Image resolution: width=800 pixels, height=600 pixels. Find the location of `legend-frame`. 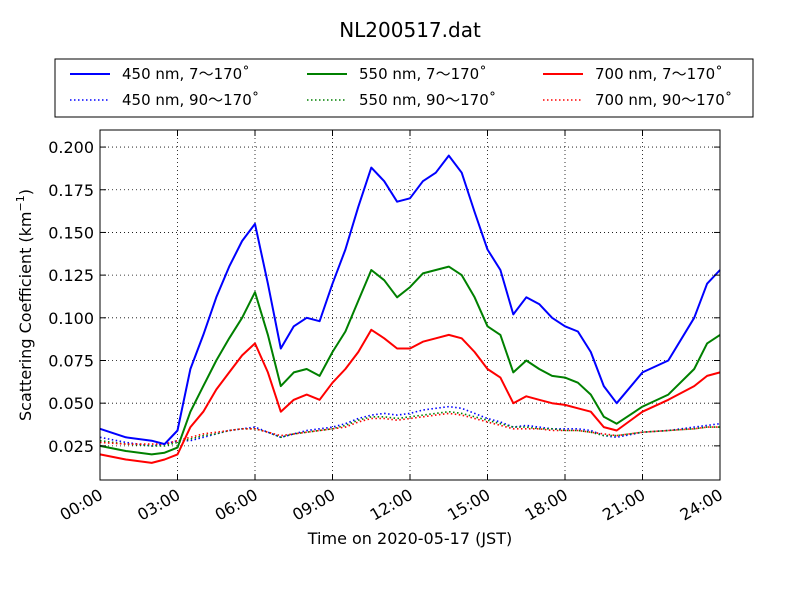

legend-frame is located at coordinates (404, 88).